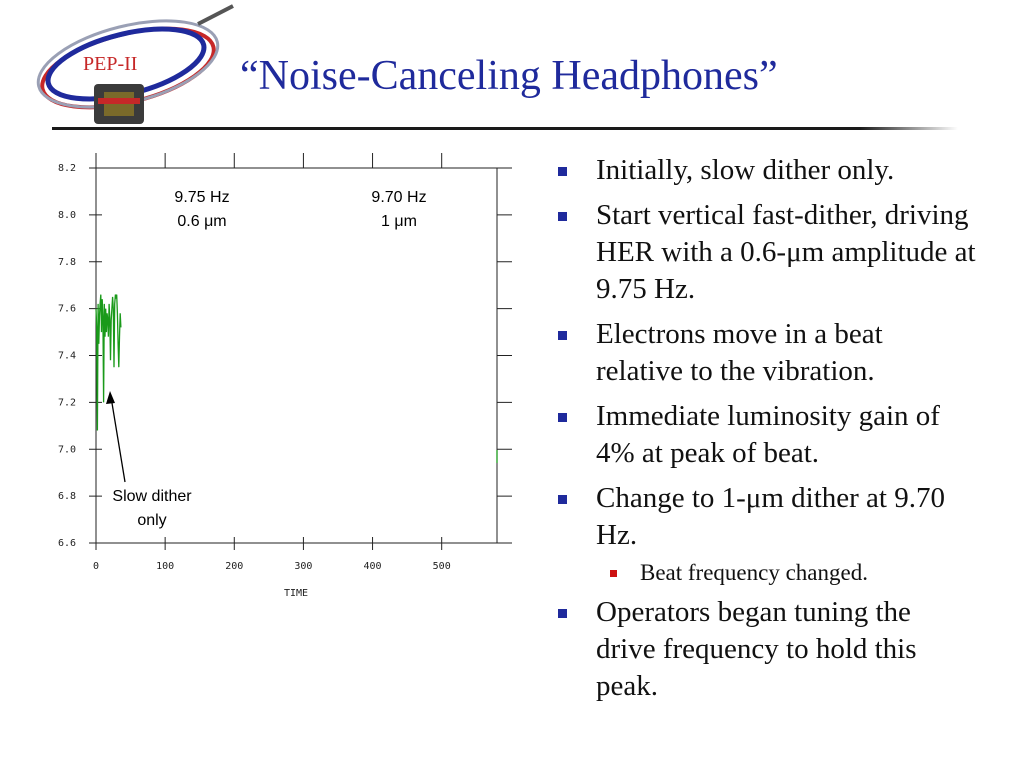 This screenshot has height=768, width=1024. Describe the element at coordinates (67, 496) in the screenshot. I see `y-tick-label: 6.8` at that location.